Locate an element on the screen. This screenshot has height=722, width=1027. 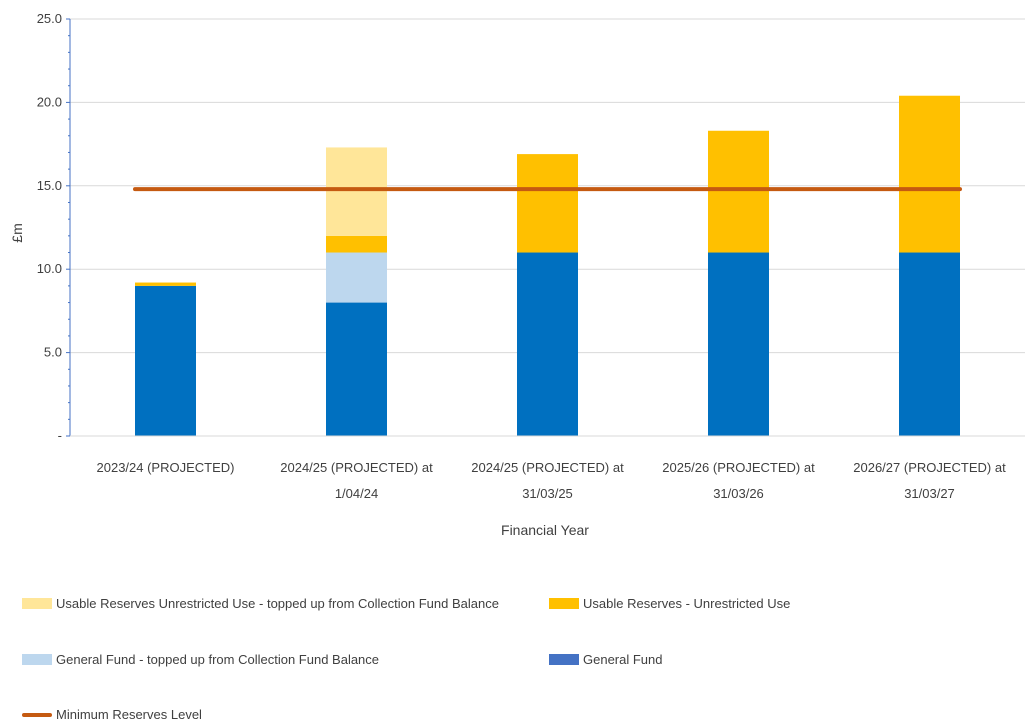
x-tick-label: 31/03/26 is located at coordinates (738, 493).